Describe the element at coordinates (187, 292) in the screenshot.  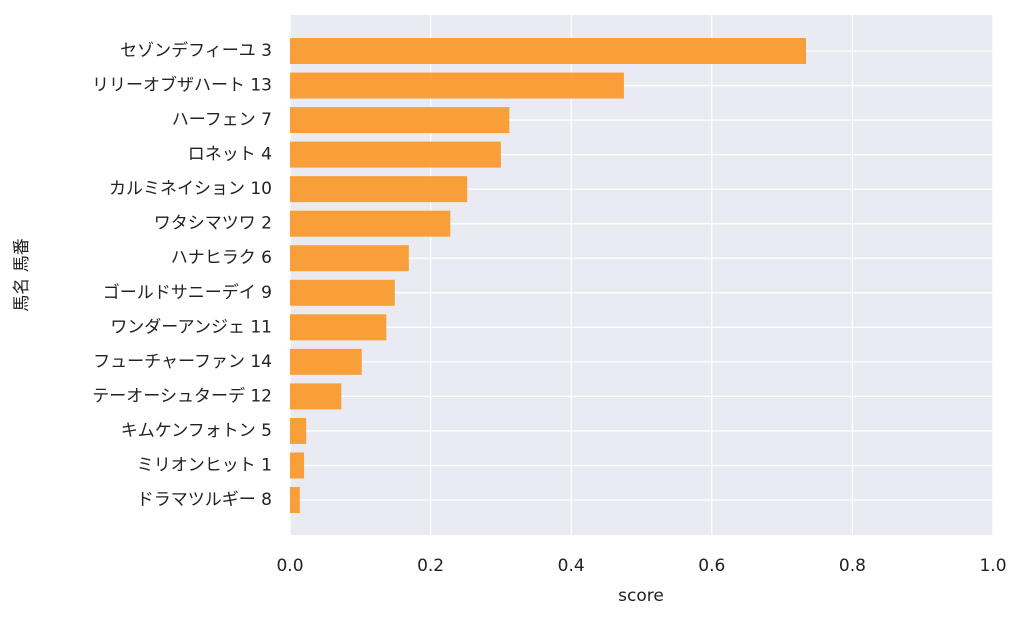
I see `y-tick-label: ゴールドサニーデイ 9` at that location.